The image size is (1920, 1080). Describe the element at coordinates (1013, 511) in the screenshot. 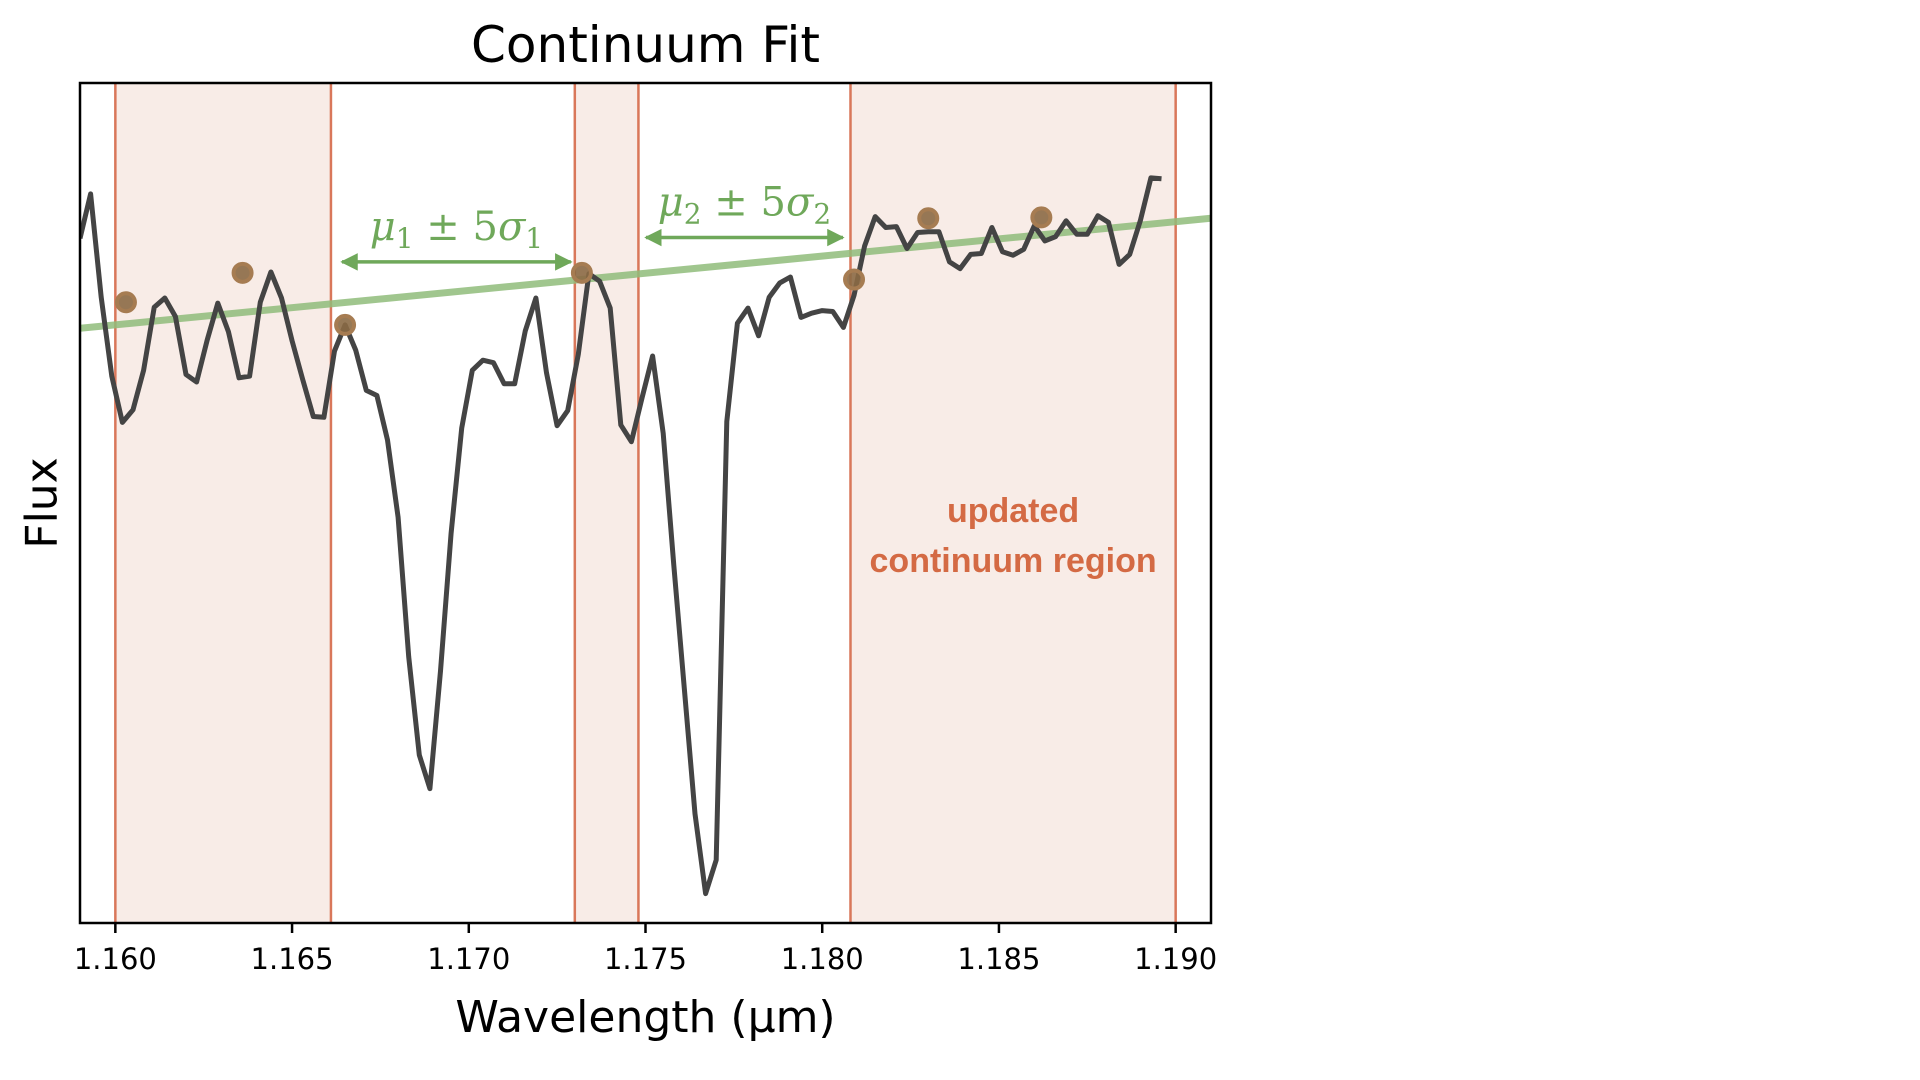

I see `region-label-line-1: updated` at that location.